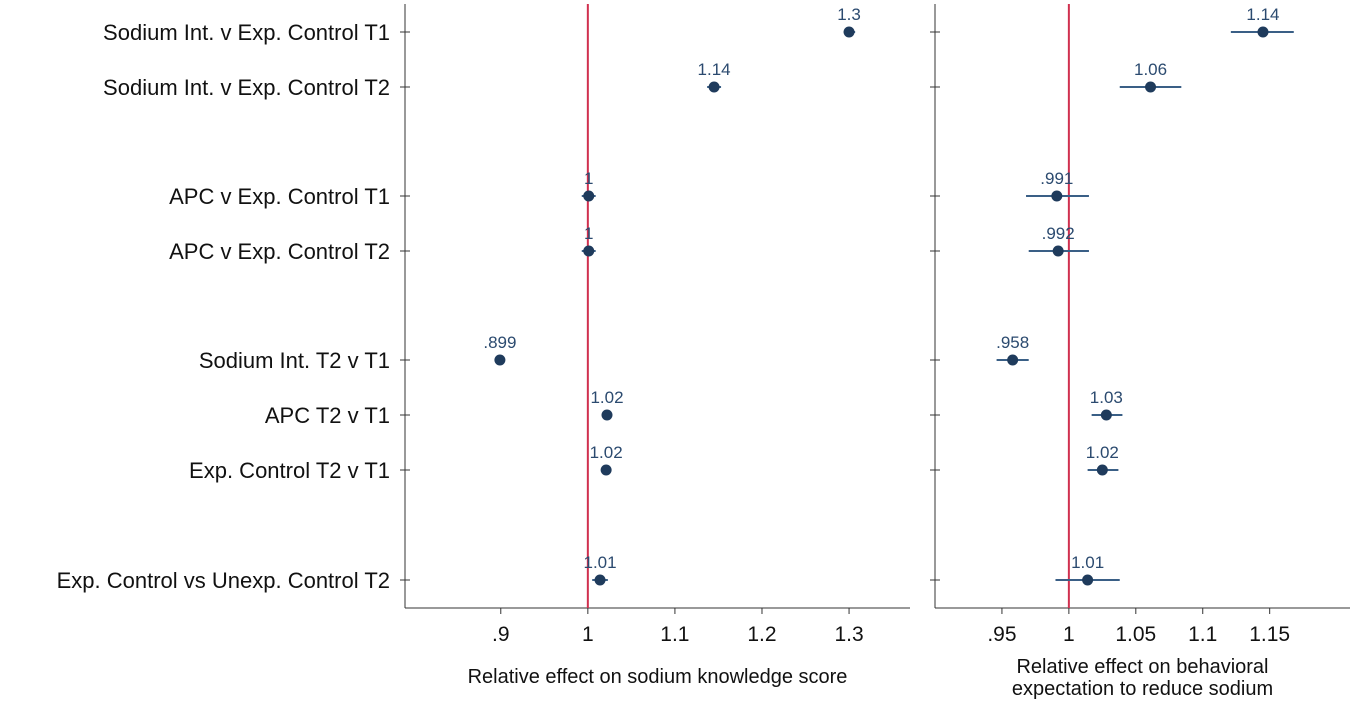 This screenshot has height=706, width=1350. I want to click on x-axis-title: expectation to reduce sodium, so click(1142, 689).